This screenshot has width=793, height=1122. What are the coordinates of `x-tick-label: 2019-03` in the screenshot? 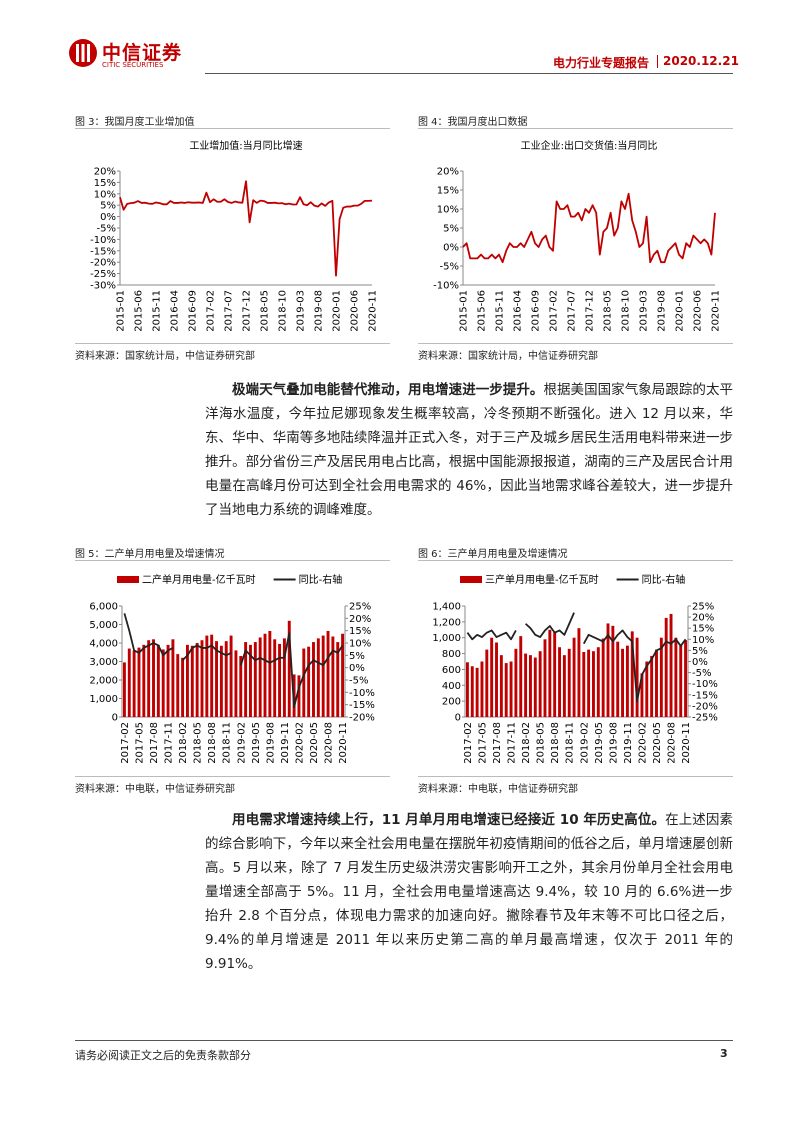 It's located at (301, 311).